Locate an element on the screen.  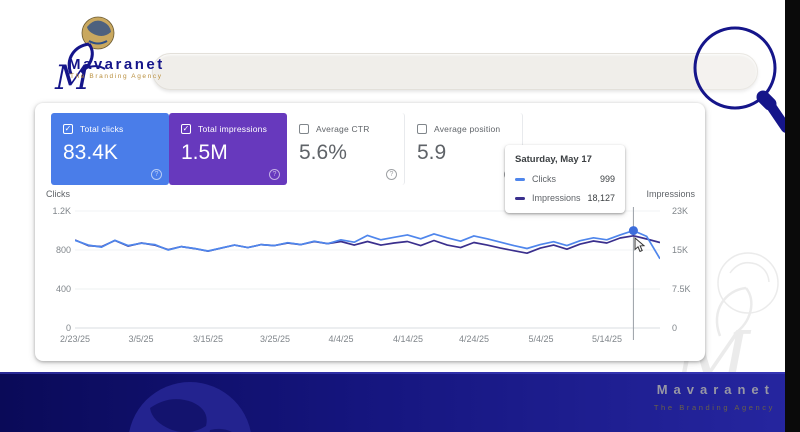
metric-value: 5.9 is located at coordinates (432, 152).